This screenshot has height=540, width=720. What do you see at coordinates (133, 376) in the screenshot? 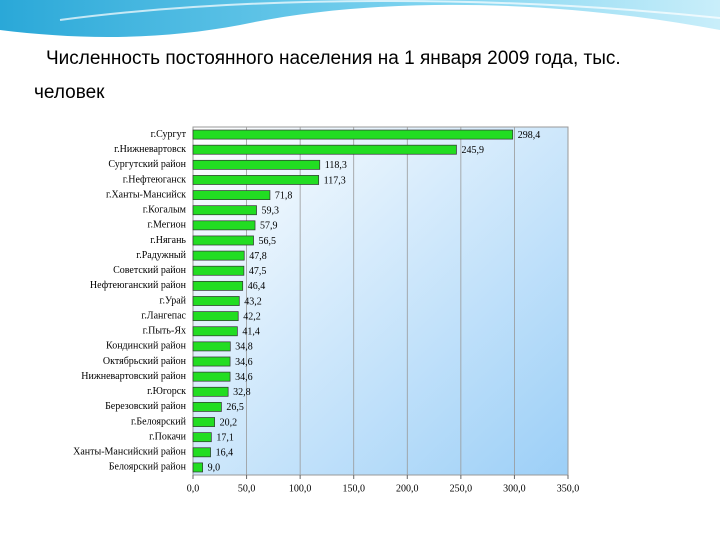
I see `y-tick-label: Нижневартовский район` at bounding box center [133, 376].